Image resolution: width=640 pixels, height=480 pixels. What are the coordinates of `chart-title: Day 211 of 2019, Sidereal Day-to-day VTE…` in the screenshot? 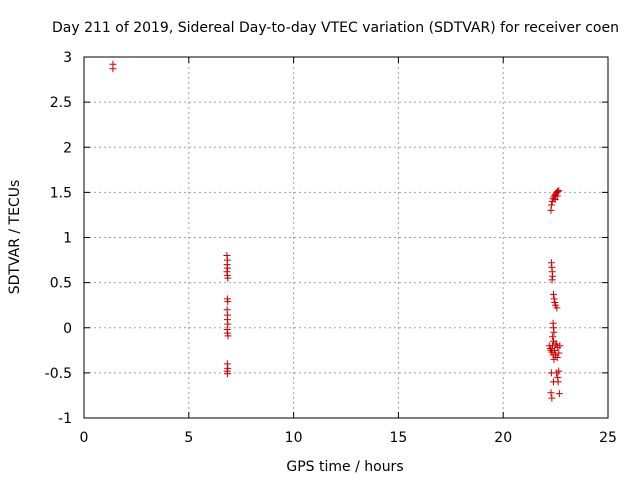 It's located at (335, 28).